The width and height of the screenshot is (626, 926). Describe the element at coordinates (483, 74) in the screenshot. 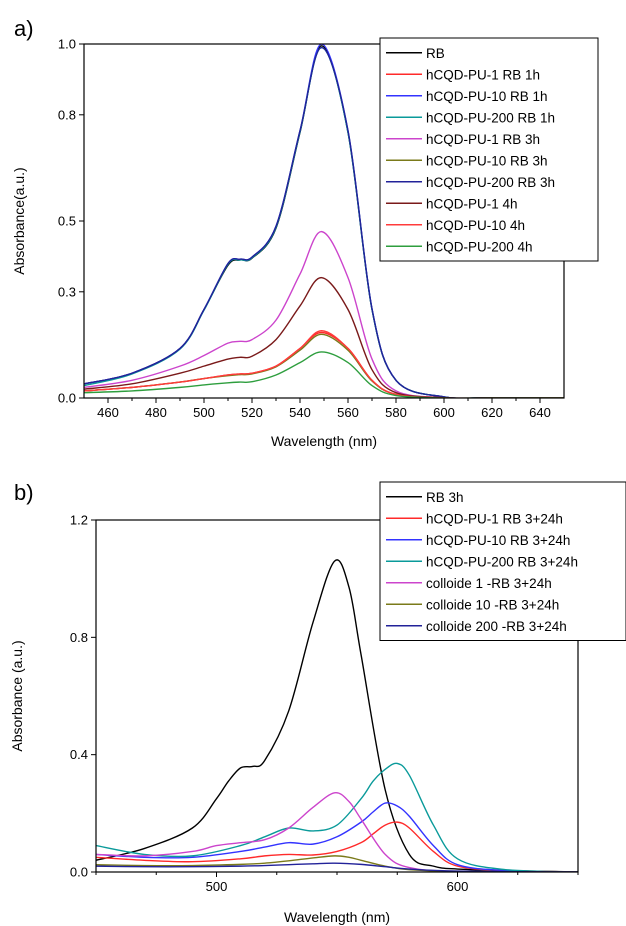

I see `panel-a-legend-label-1: hCQD-PU-1 RB 1h` at that location.